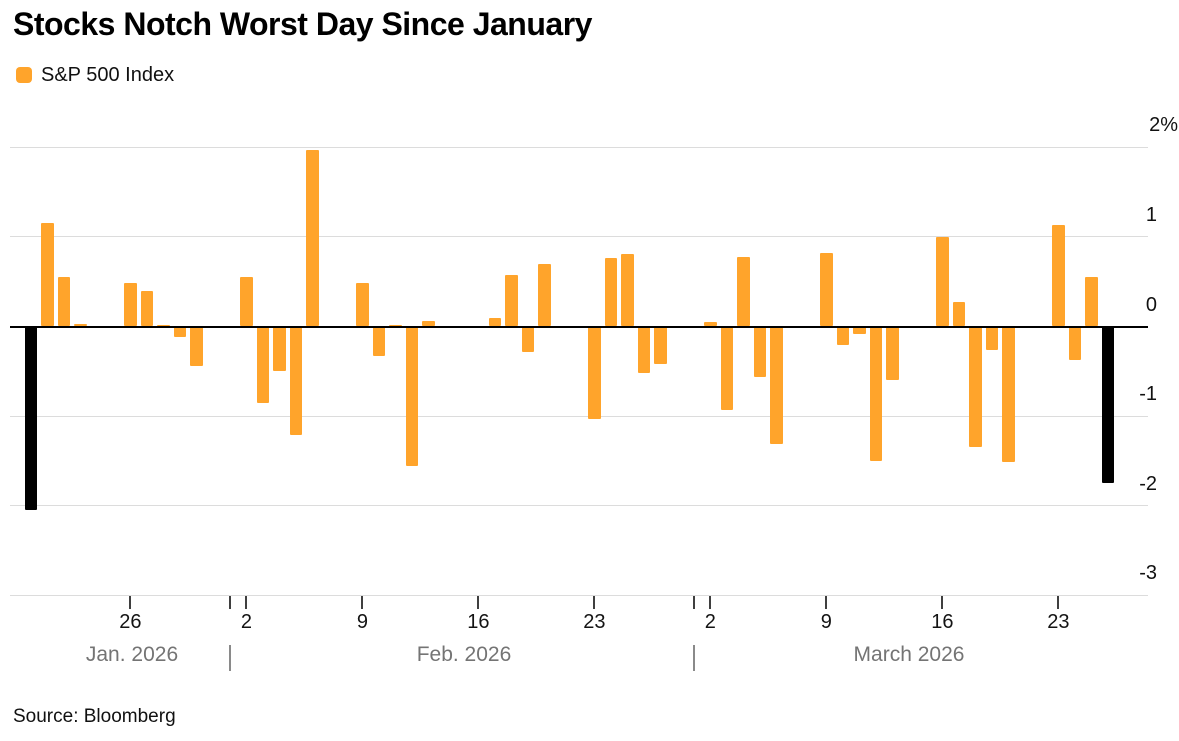 The width and height of the screenshot is (1179, 741). Describe the element at coordinates (1148, 483) in the screenshot. I see `y-axis-label--2: -2` at that location.